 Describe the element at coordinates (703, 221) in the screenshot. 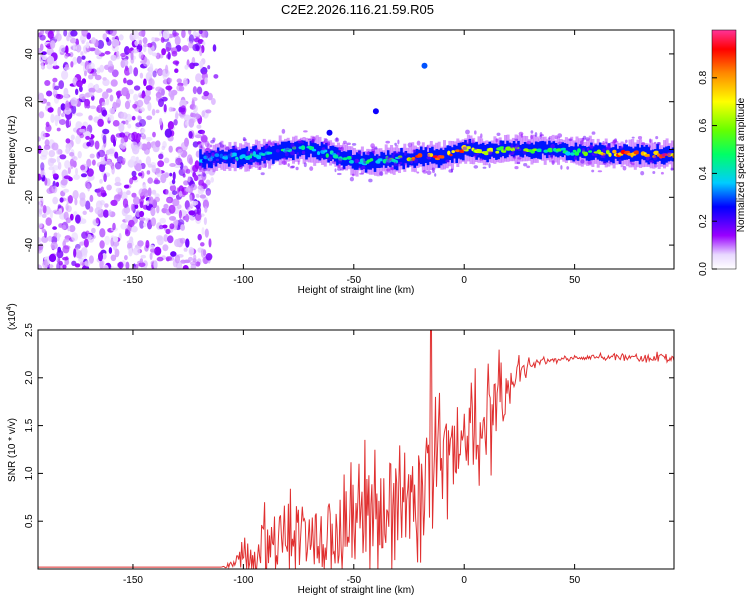

I see `colorbar-tick-label: 0.2` at that location.